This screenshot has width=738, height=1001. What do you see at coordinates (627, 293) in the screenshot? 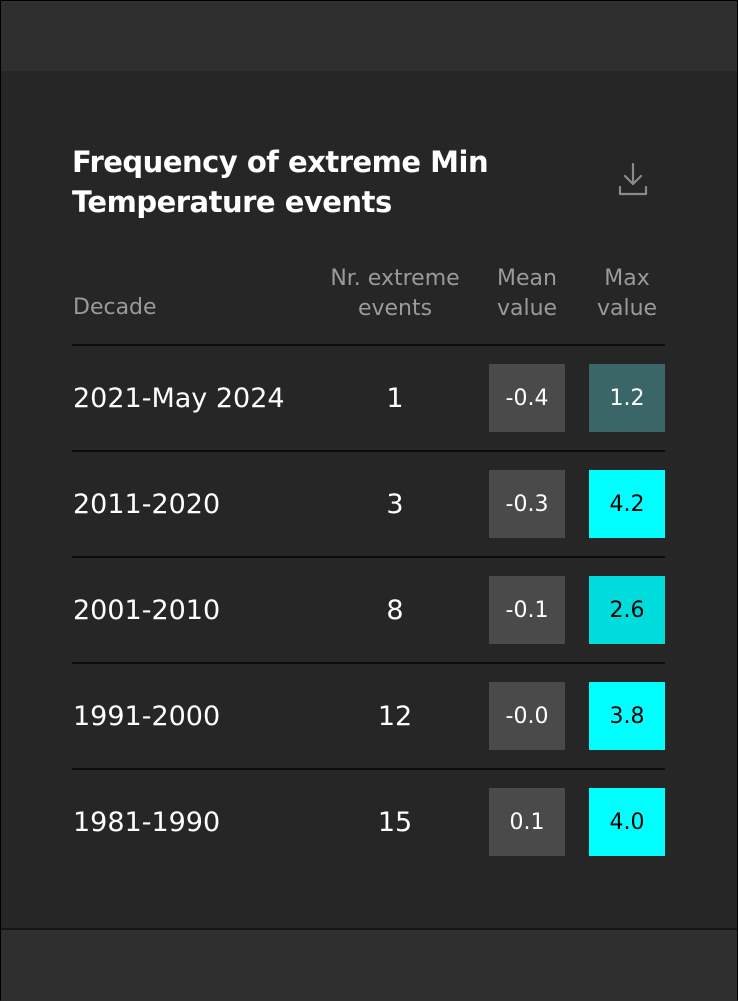
I see `header-max: Max value` at bounding box center [627, 293].